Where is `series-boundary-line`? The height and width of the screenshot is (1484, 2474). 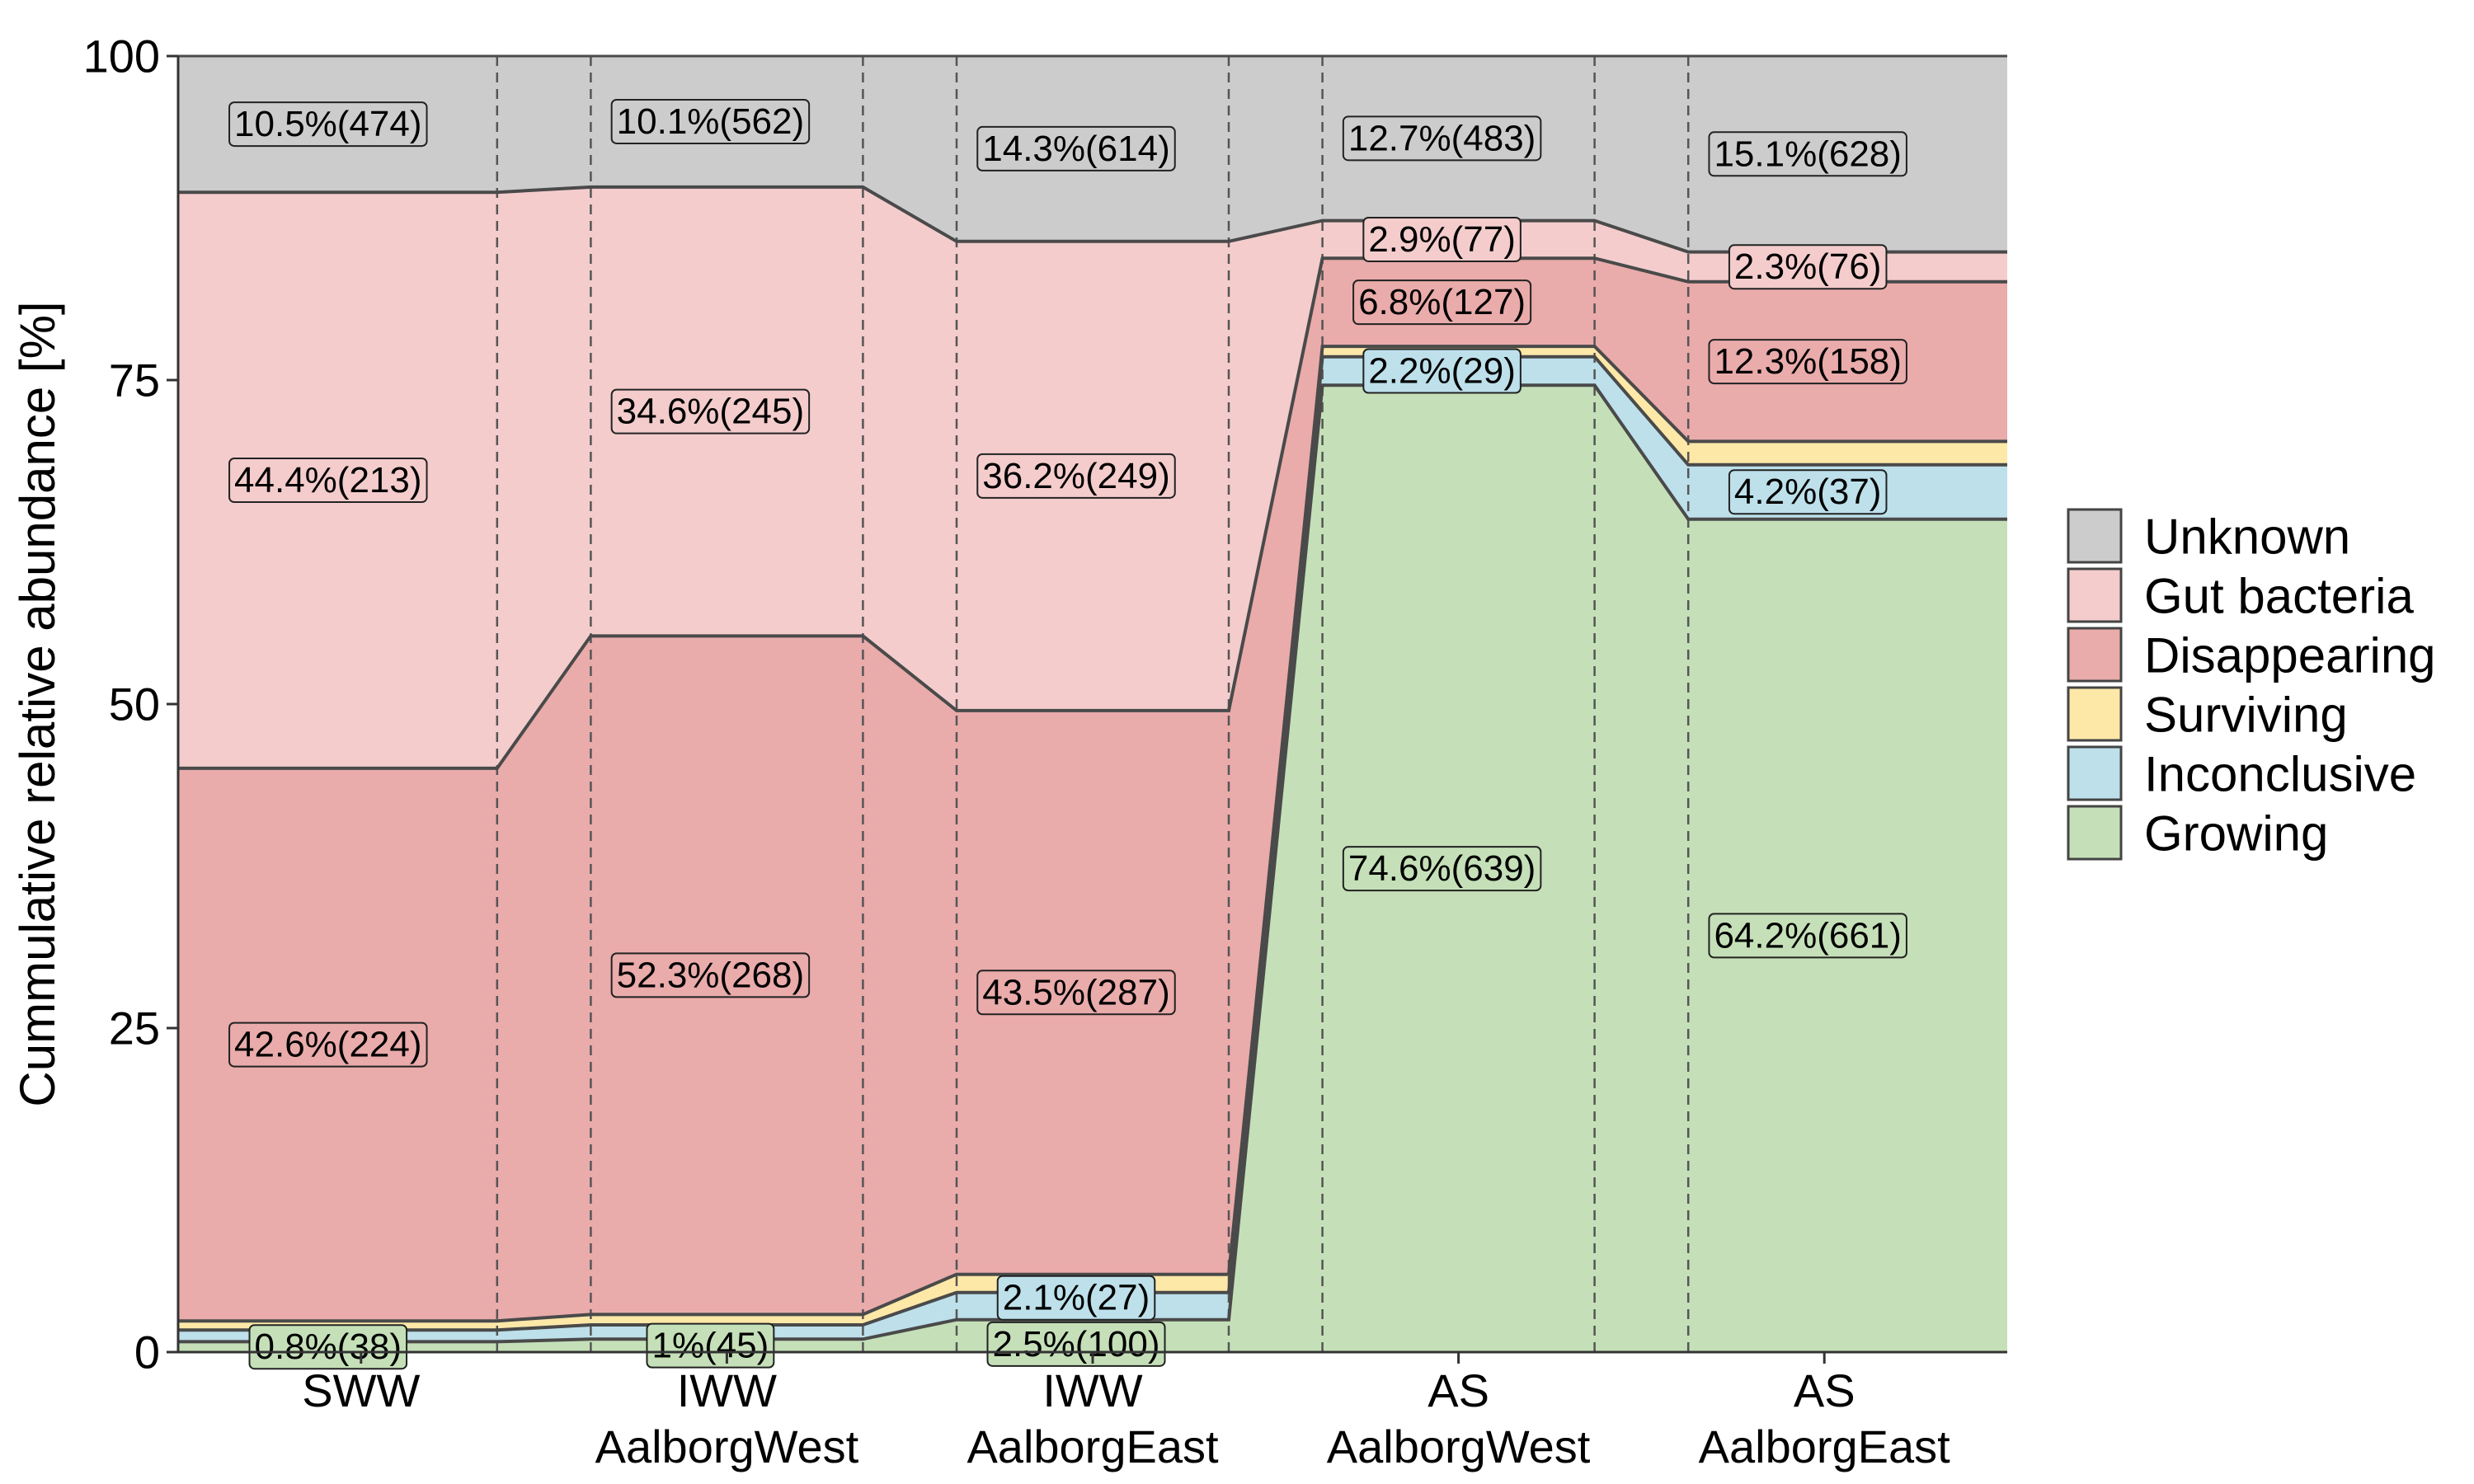 series-boundary-line is located at coordinates (1092, 219).